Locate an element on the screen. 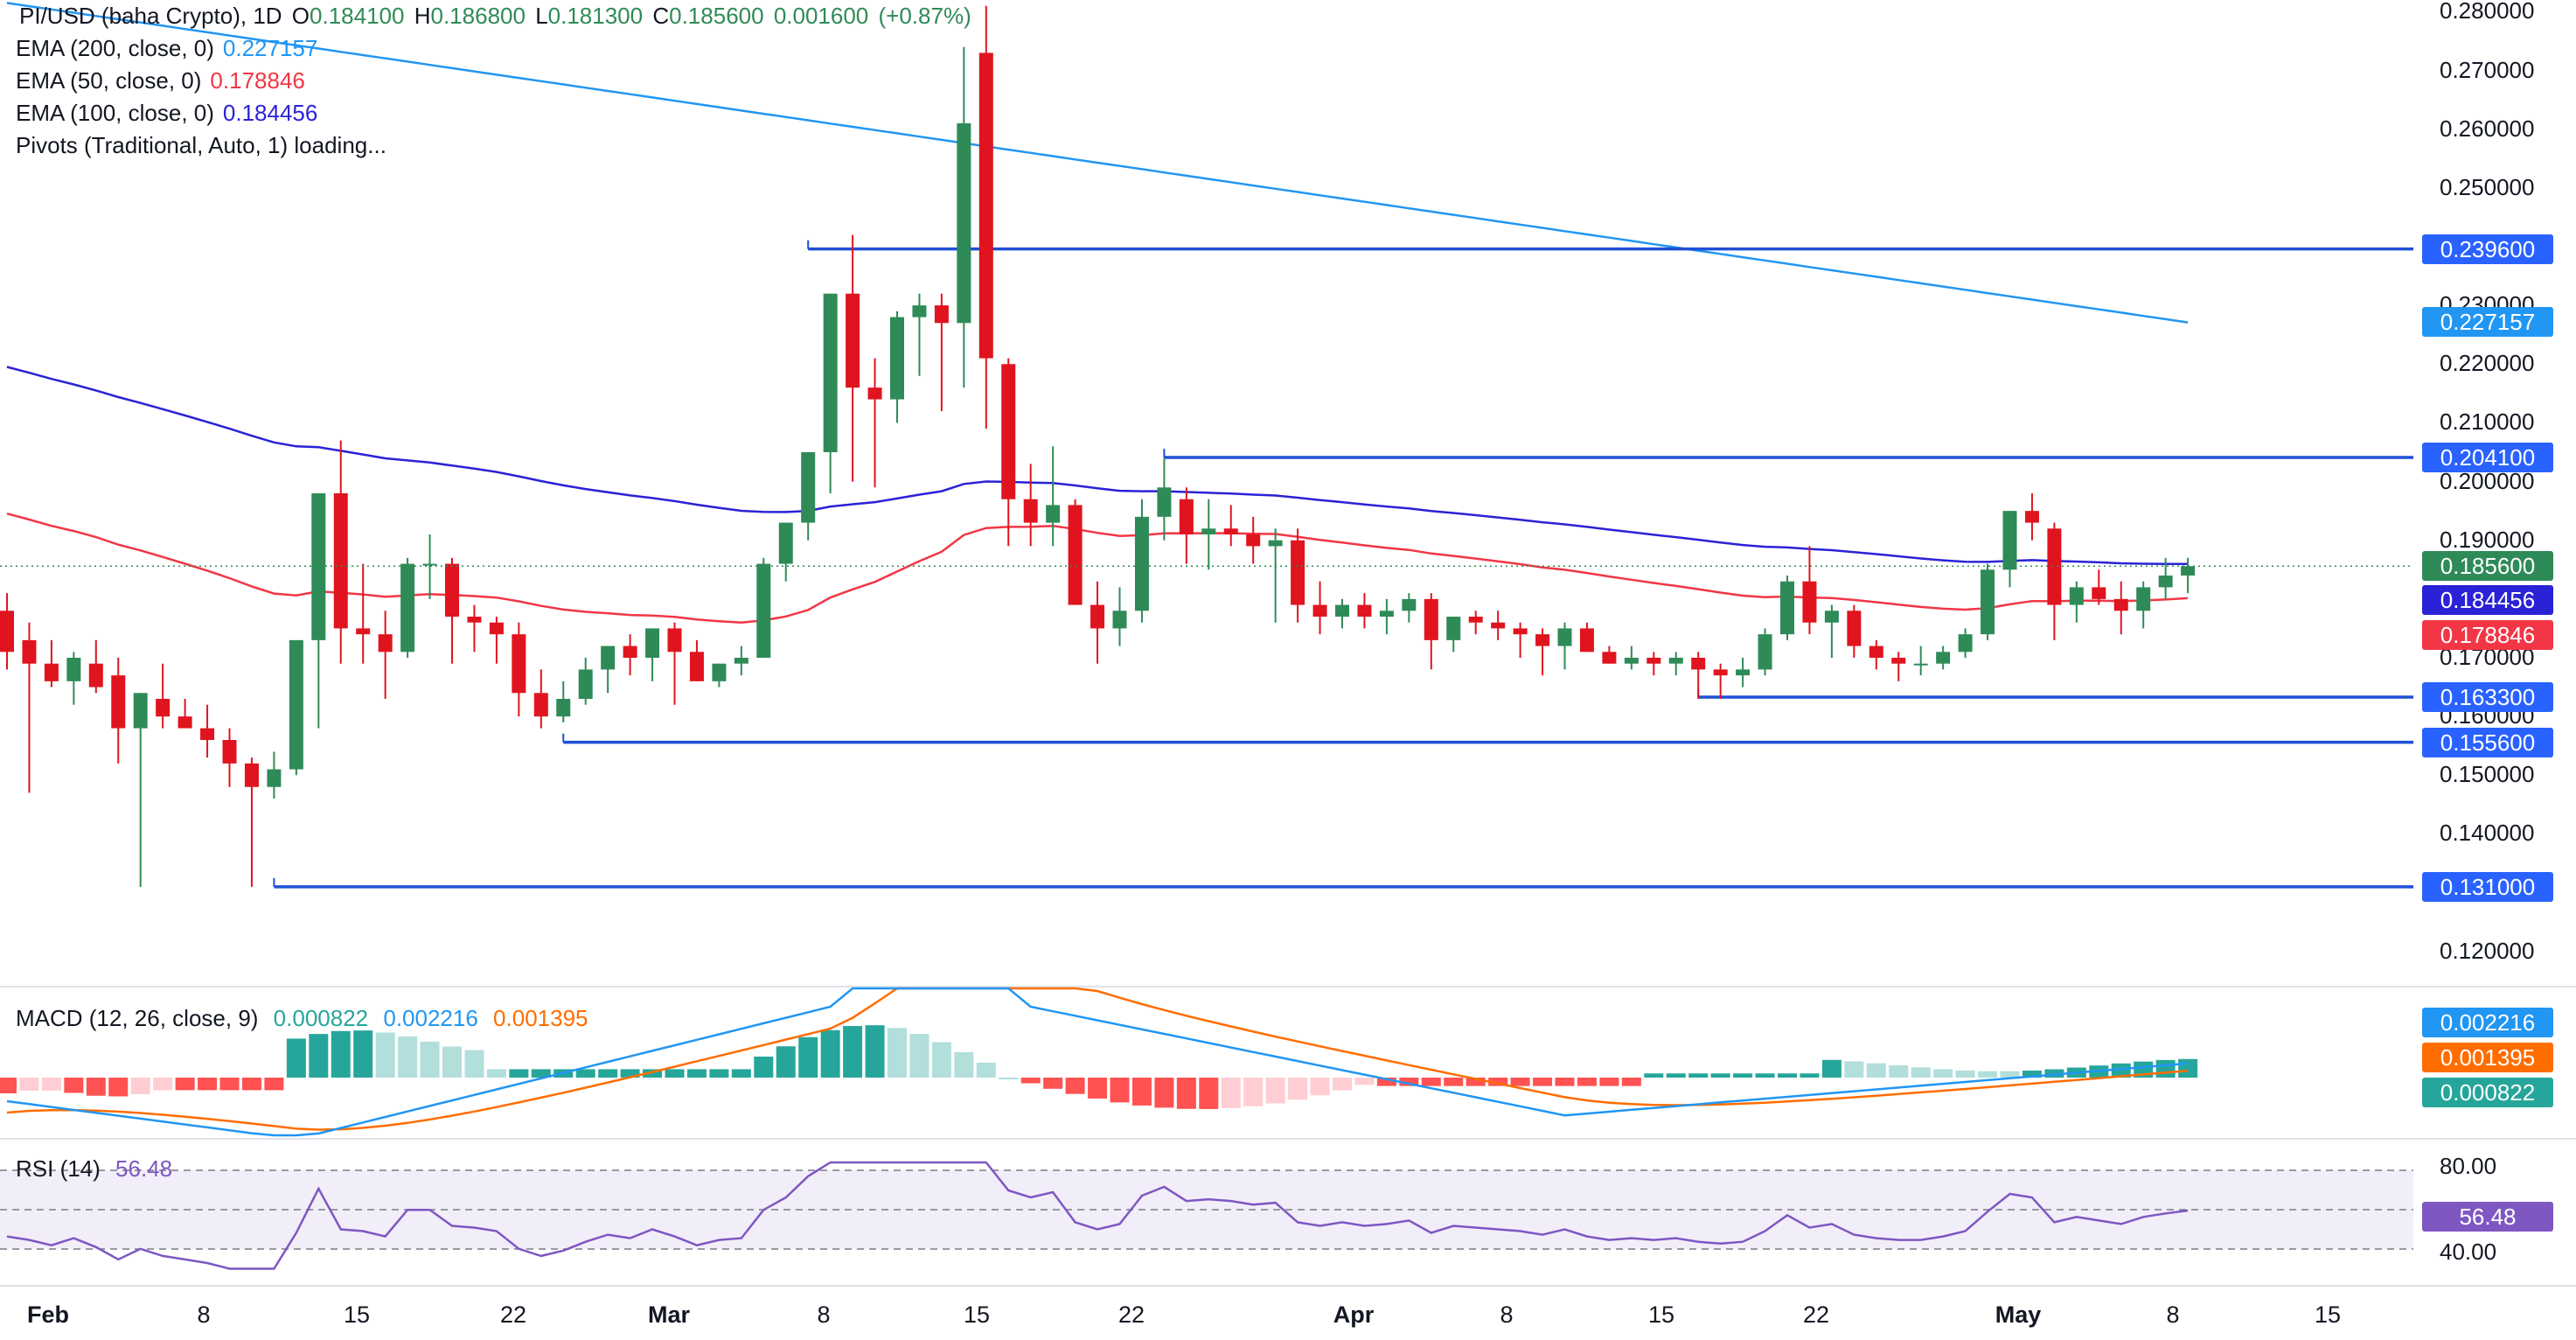  price-badge: 0.163300 is located at coordinates (2487, 696).